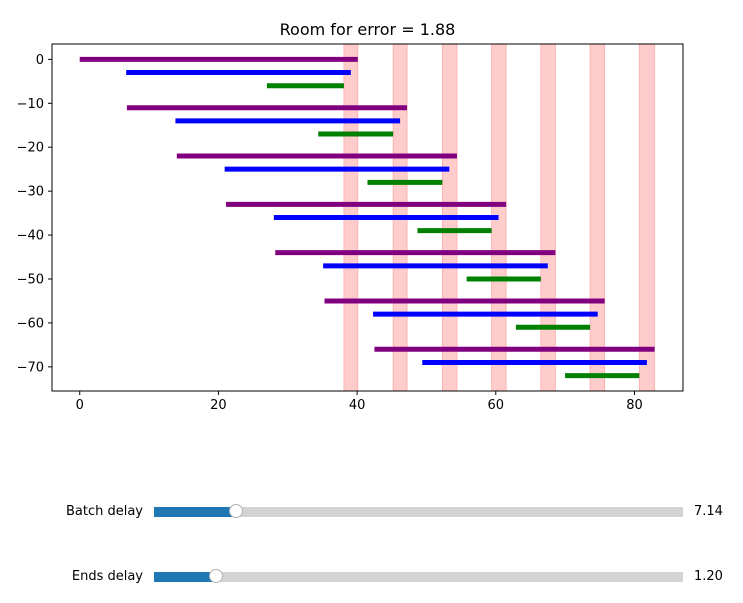 The image size is (743, 603). What do you see at coordinates (418, 511) in the screenshot?
I see `batch-delay-track` at bounding box center [418, 511].